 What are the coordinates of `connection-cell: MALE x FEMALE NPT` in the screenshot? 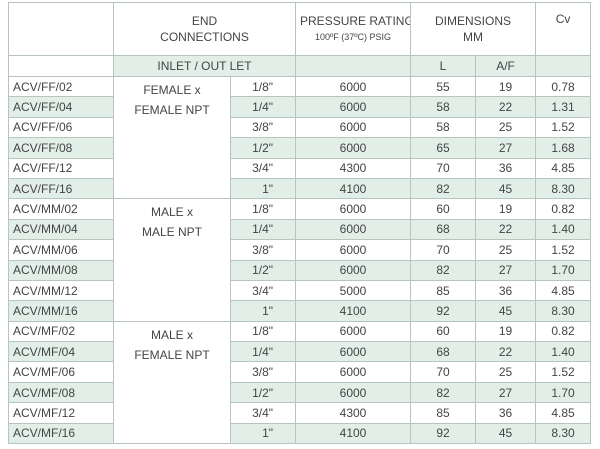 It's located at (172, 382).